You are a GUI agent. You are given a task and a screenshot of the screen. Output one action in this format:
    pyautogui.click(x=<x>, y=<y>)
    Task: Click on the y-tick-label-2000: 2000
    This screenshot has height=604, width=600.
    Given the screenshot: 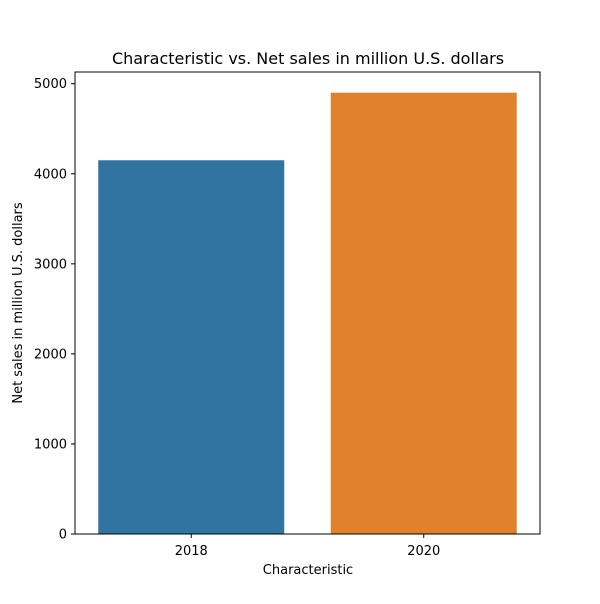 What is the action you would take?
    pyautogui.click(x=50, y=354)
    